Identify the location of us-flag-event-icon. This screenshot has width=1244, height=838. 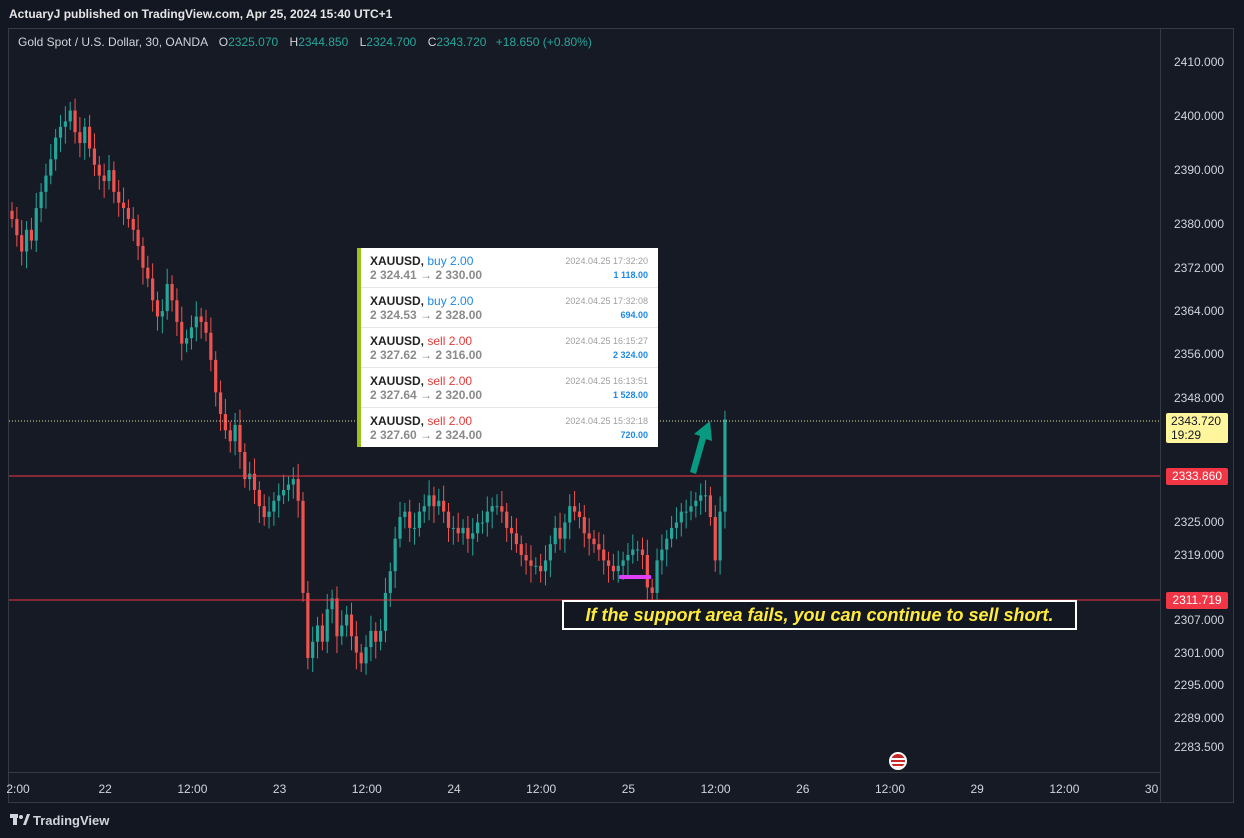
(898, 761).